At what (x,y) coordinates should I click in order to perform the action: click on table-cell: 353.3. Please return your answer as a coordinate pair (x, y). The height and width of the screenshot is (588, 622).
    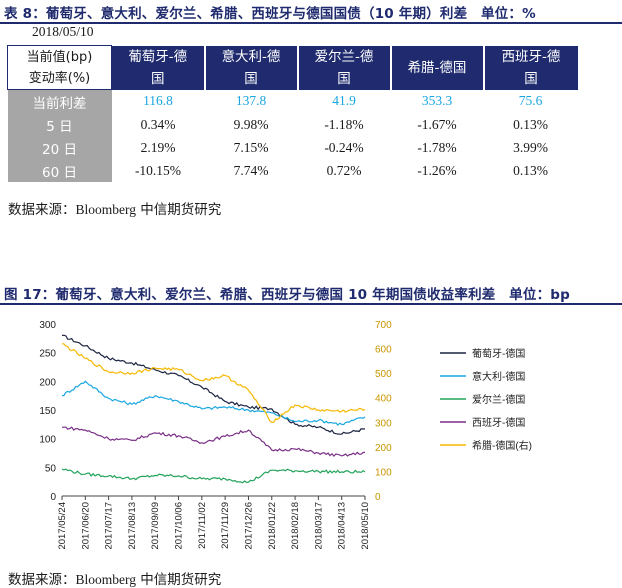
    Looking at the image, I should click on (437, 101).